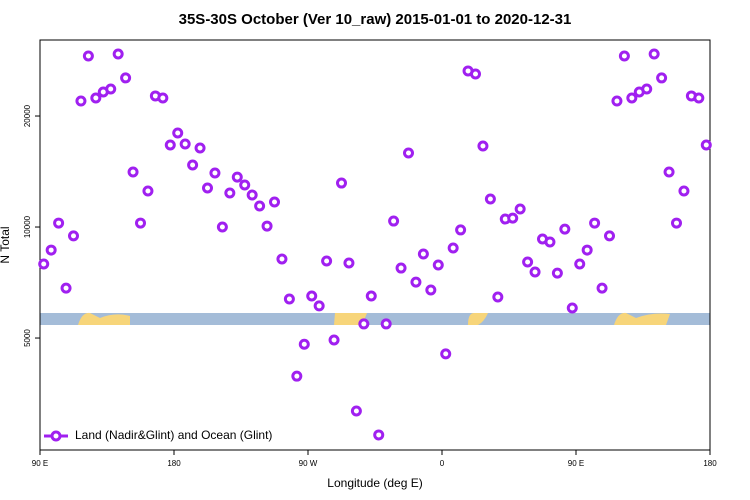 The height and width of the screenshot is (500, 750). I want to click on x-tick-label: 0, so click(442, 463).